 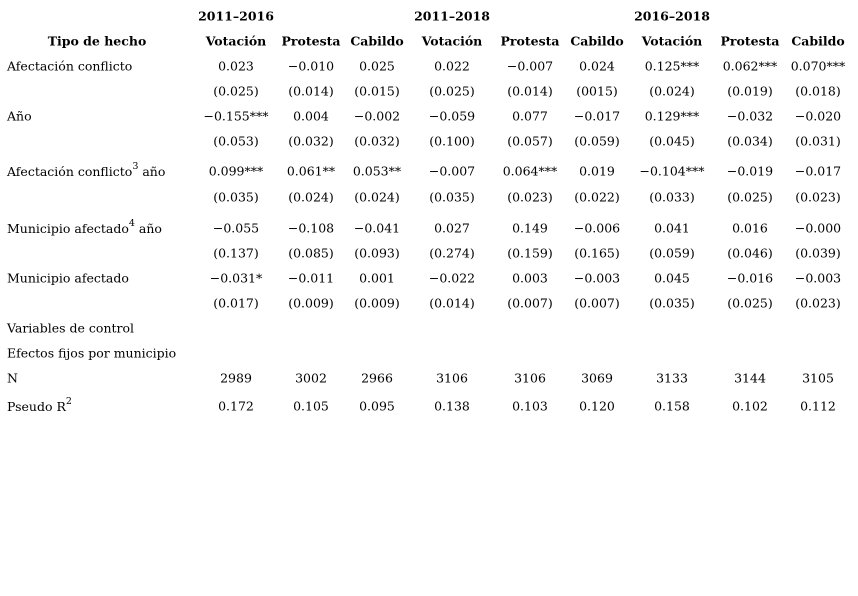 I want to click on label-text: Afectación conflicto, so click(x=69, y=171).